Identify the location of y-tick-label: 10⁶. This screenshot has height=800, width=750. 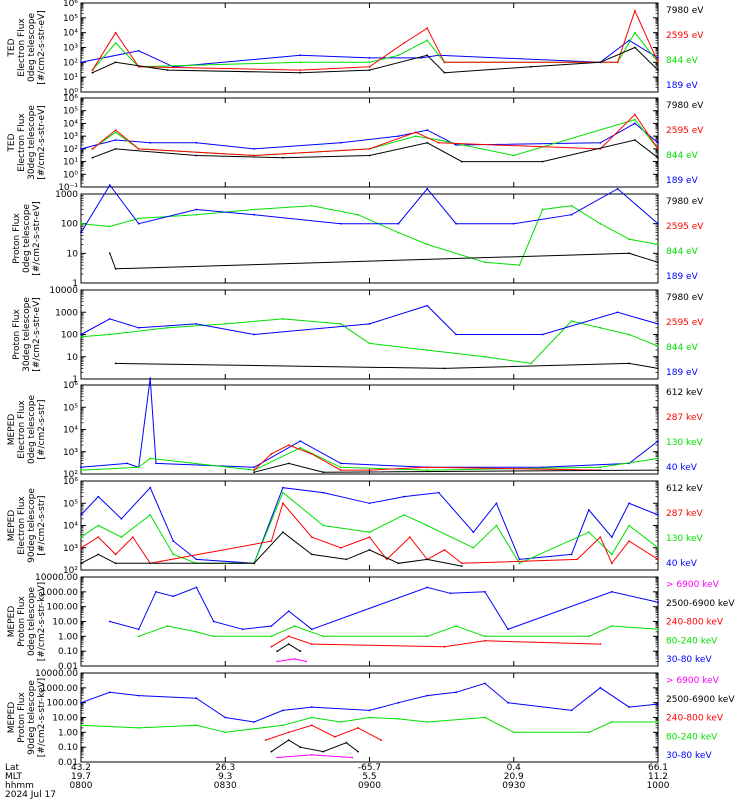
(70, 386).